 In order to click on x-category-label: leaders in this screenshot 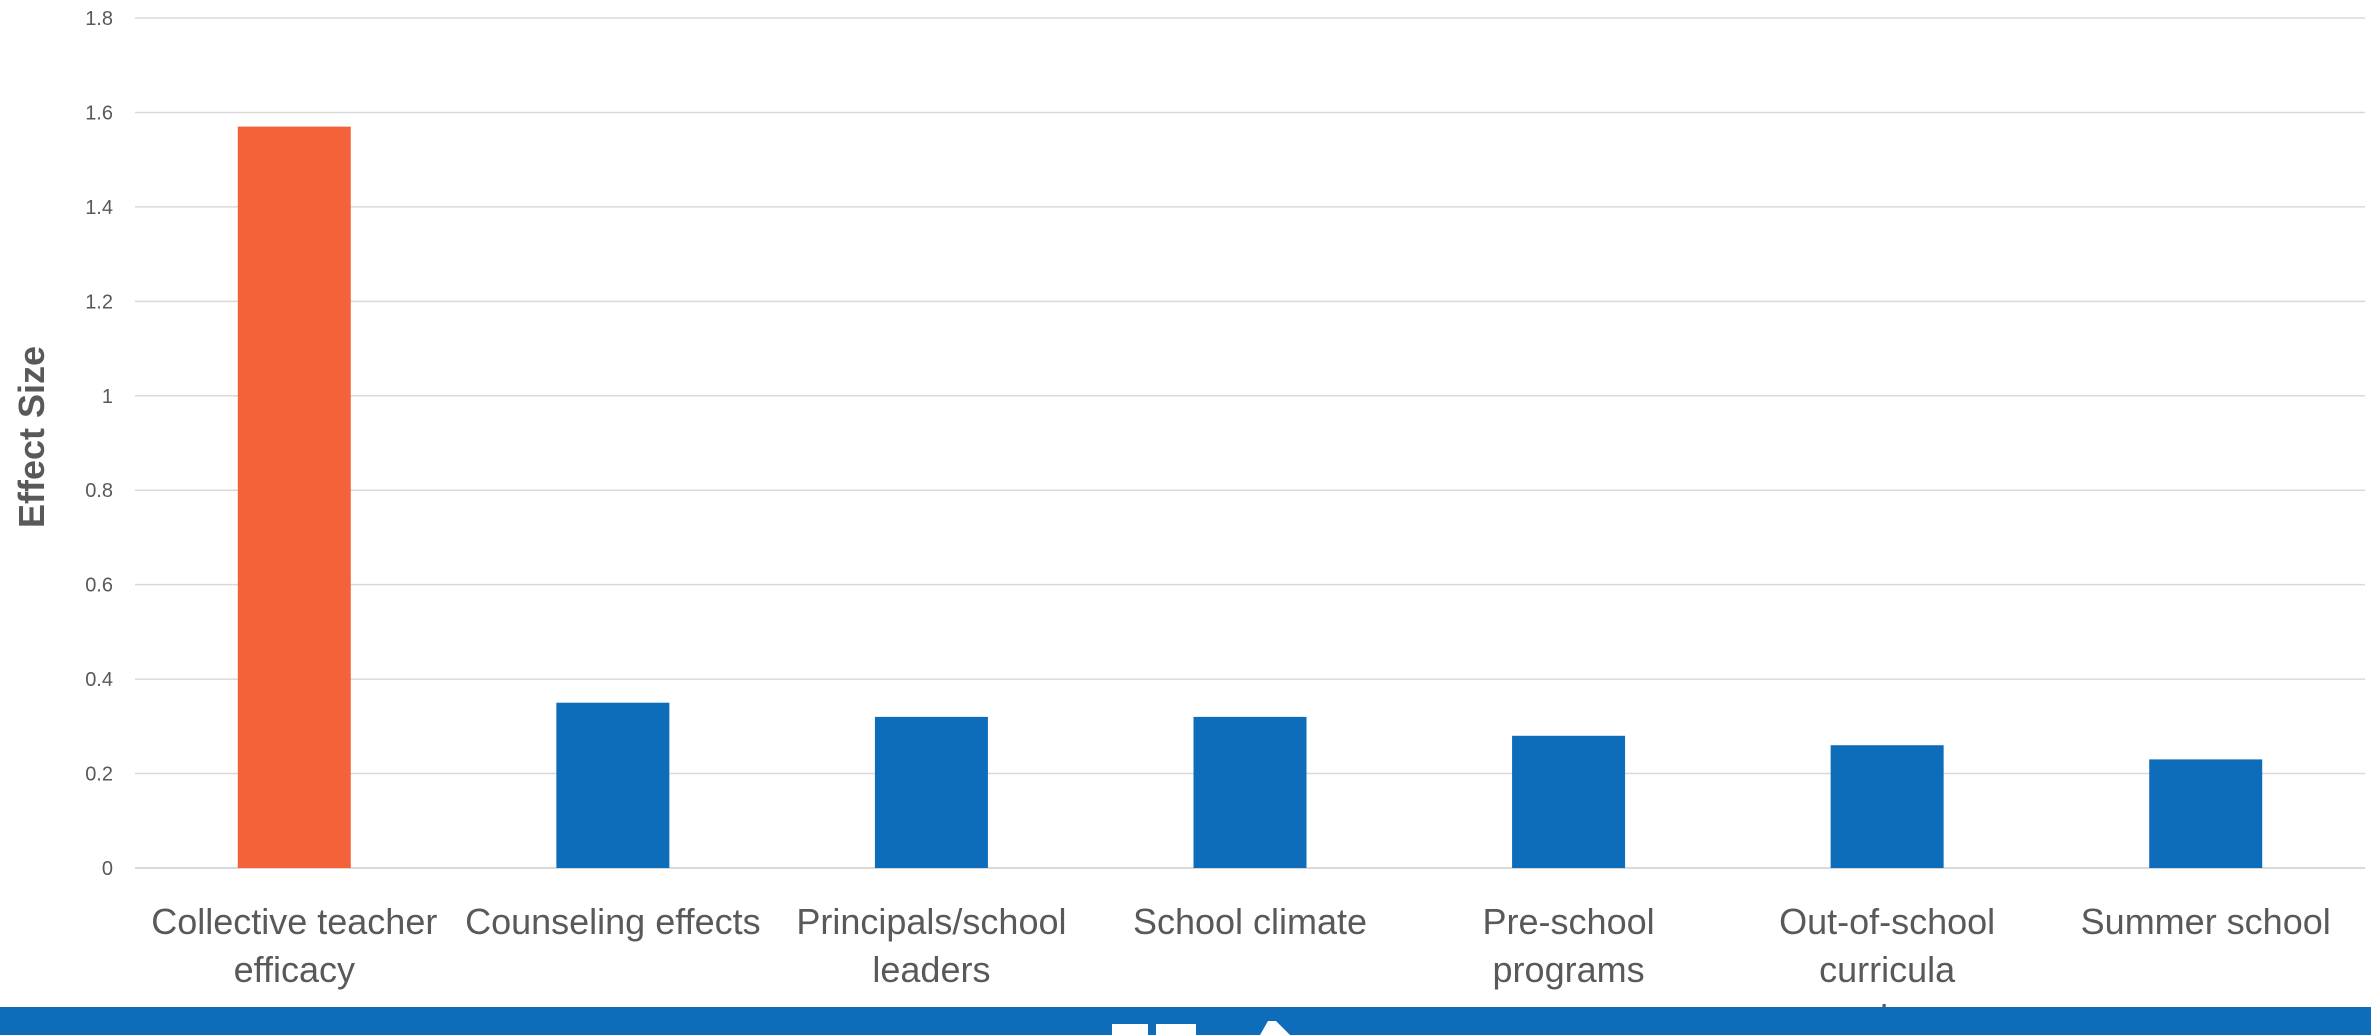, I will do `click(931, 969)`.